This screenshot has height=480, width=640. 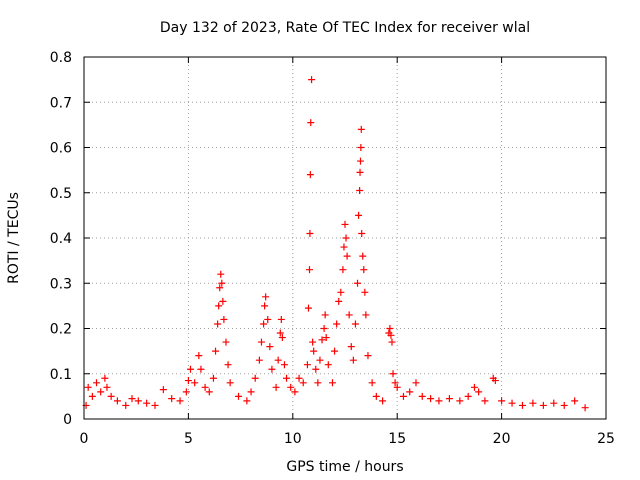 What do you see at coordinates (61, 284) in the screenshot?
I see `y-tick-label: 0.3` at bounding box center [61, 284].